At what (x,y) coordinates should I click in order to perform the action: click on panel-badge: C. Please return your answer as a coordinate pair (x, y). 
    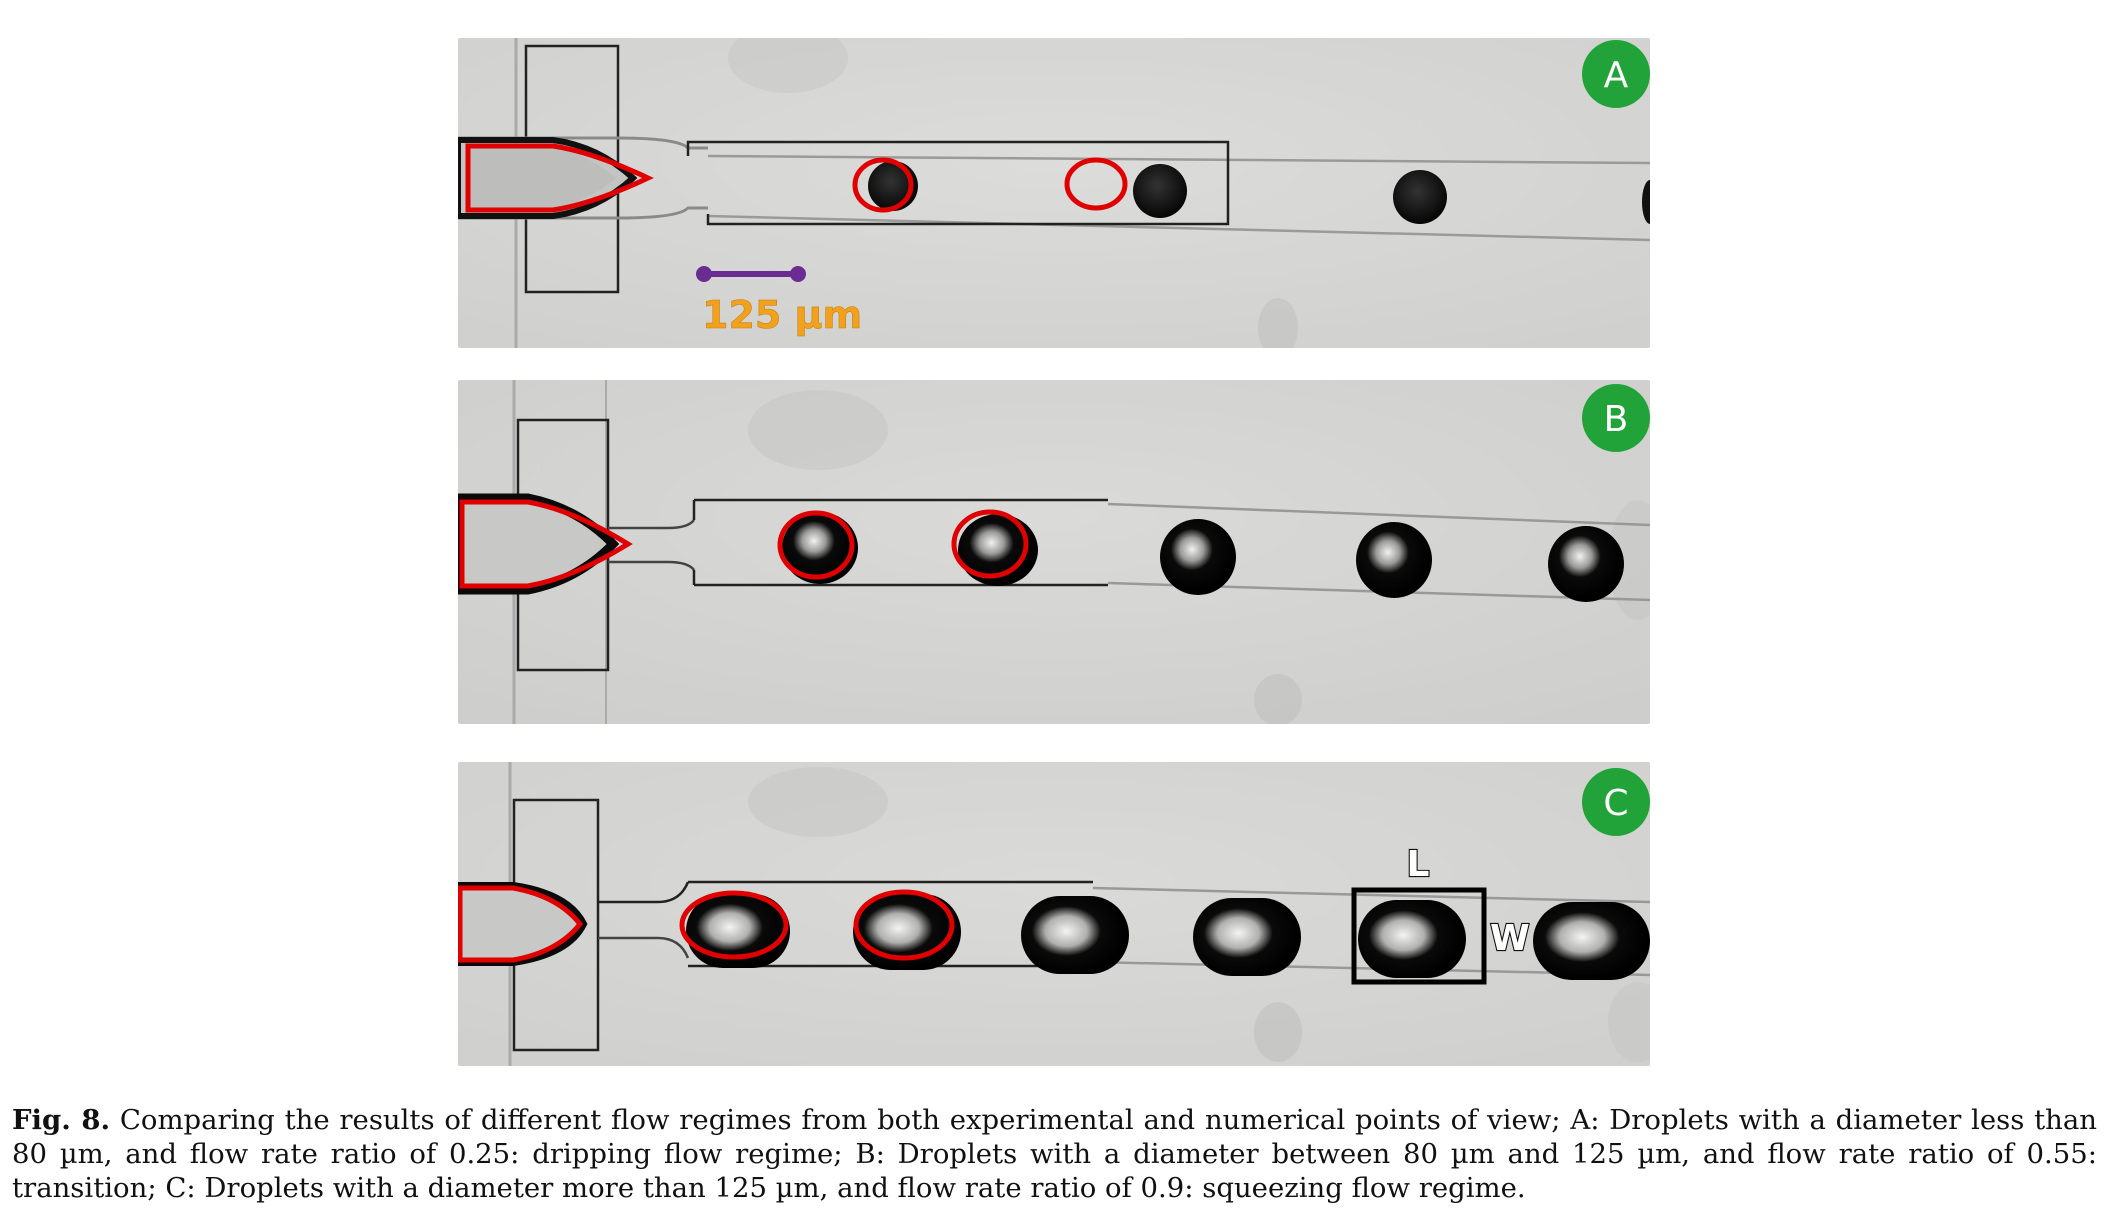
    Looking at the image, I should click on (1616, 802).